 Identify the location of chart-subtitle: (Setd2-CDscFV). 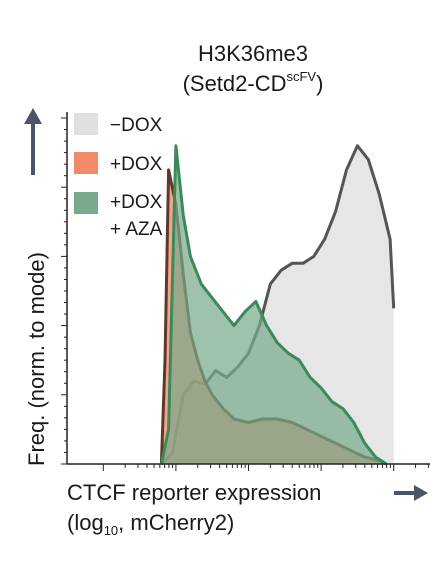
(253, 82).